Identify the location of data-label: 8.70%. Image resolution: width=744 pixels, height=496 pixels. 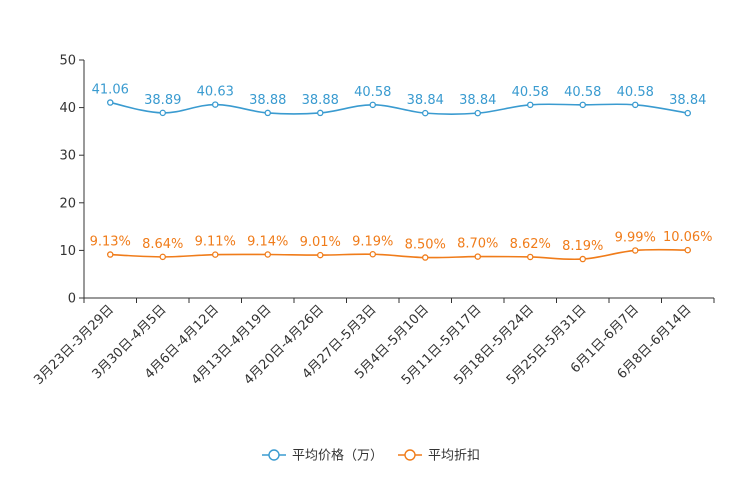
(477, 244).